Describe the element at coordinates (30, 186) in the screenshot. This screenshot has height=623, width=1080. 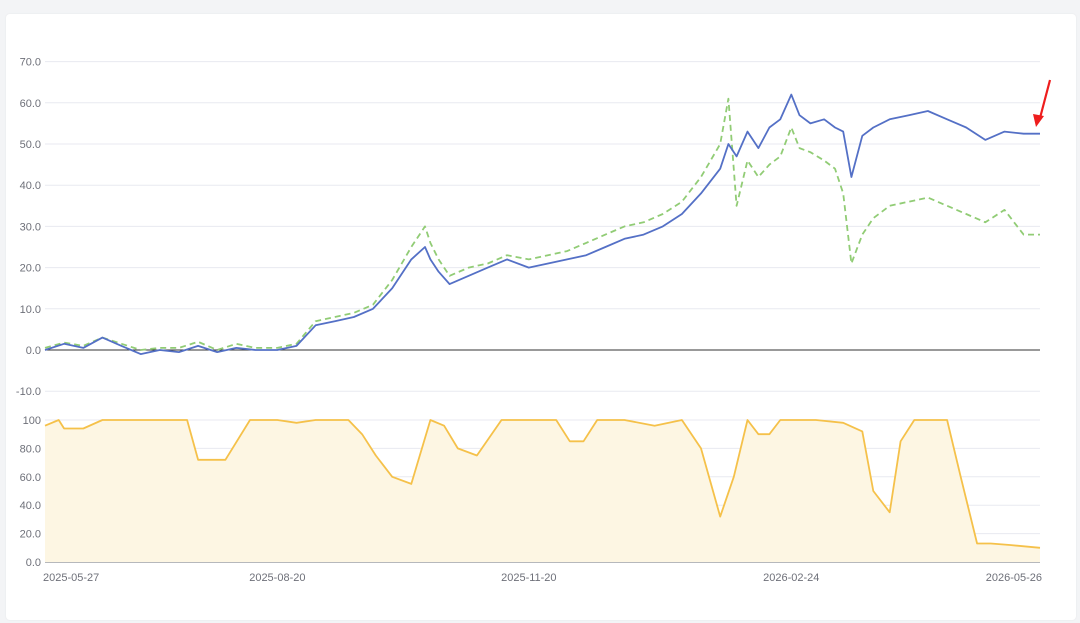
I see `top-y-tick-label: 40.0` at that location.